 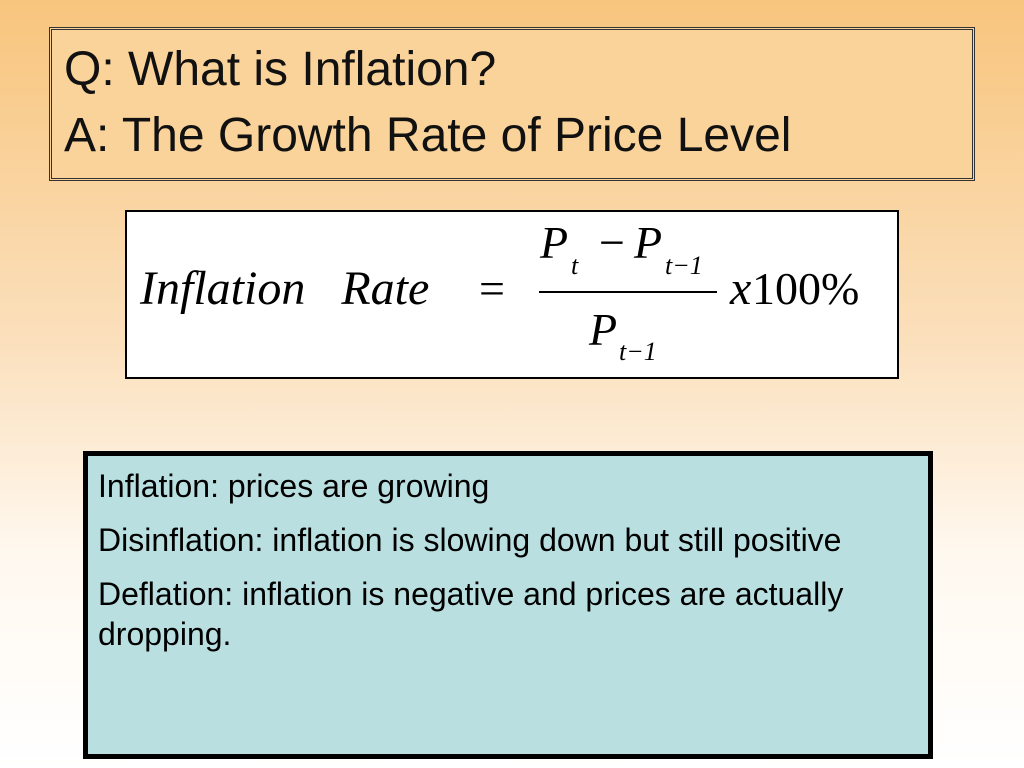 What do you see at coordinates (647, 242) in the screenshot?
I see `formula-numerator-p-t-minus-1: P` at bounding box center [647, 242].